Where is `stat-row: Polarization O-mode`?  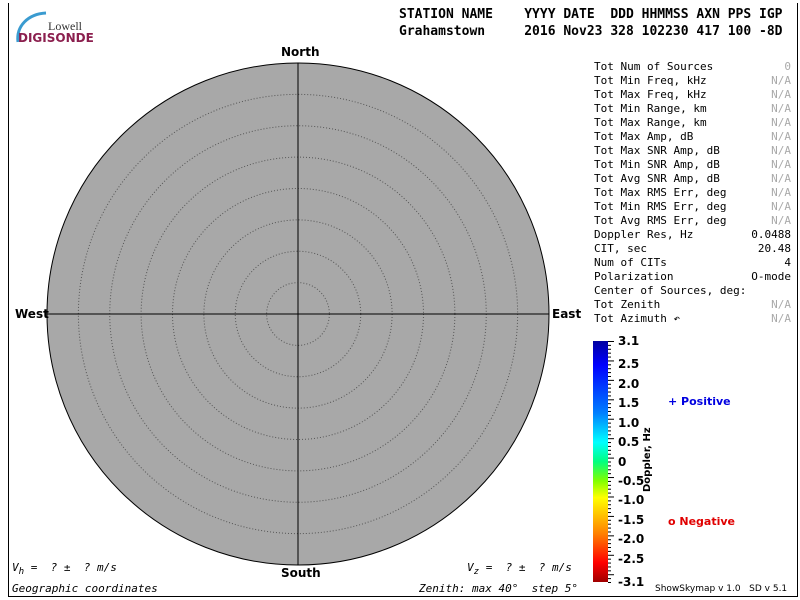
stat-row: Polarization O-mode is located at coordinates (692, 277).